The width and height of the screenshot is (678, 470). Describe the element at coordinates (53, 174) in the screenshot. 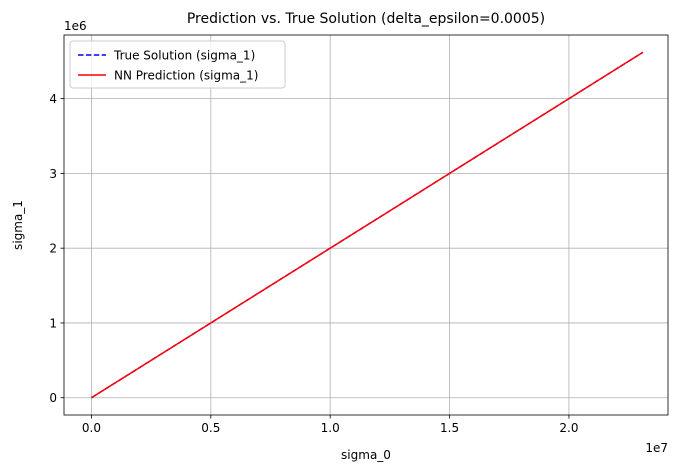

I see `y-tick-label: 3` at that location.